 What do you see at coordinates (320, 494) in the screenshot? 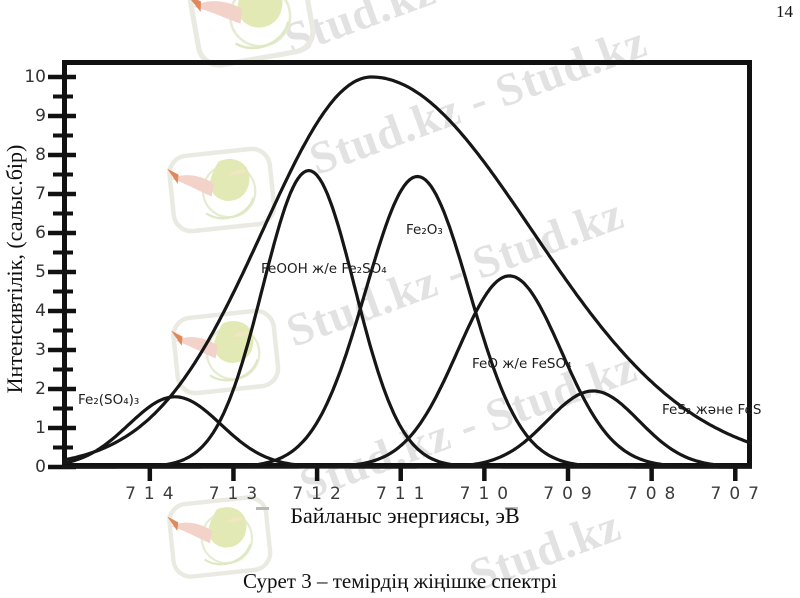
I see `x-tick-label: 712` at bounding box center [320, 494].